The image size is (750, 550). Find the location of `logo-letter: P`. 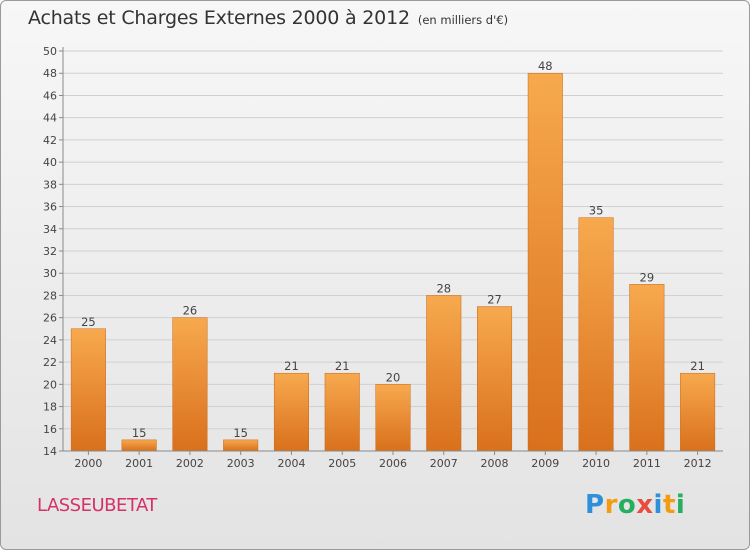

logo-letter: P is located at coordinates (595, 505).